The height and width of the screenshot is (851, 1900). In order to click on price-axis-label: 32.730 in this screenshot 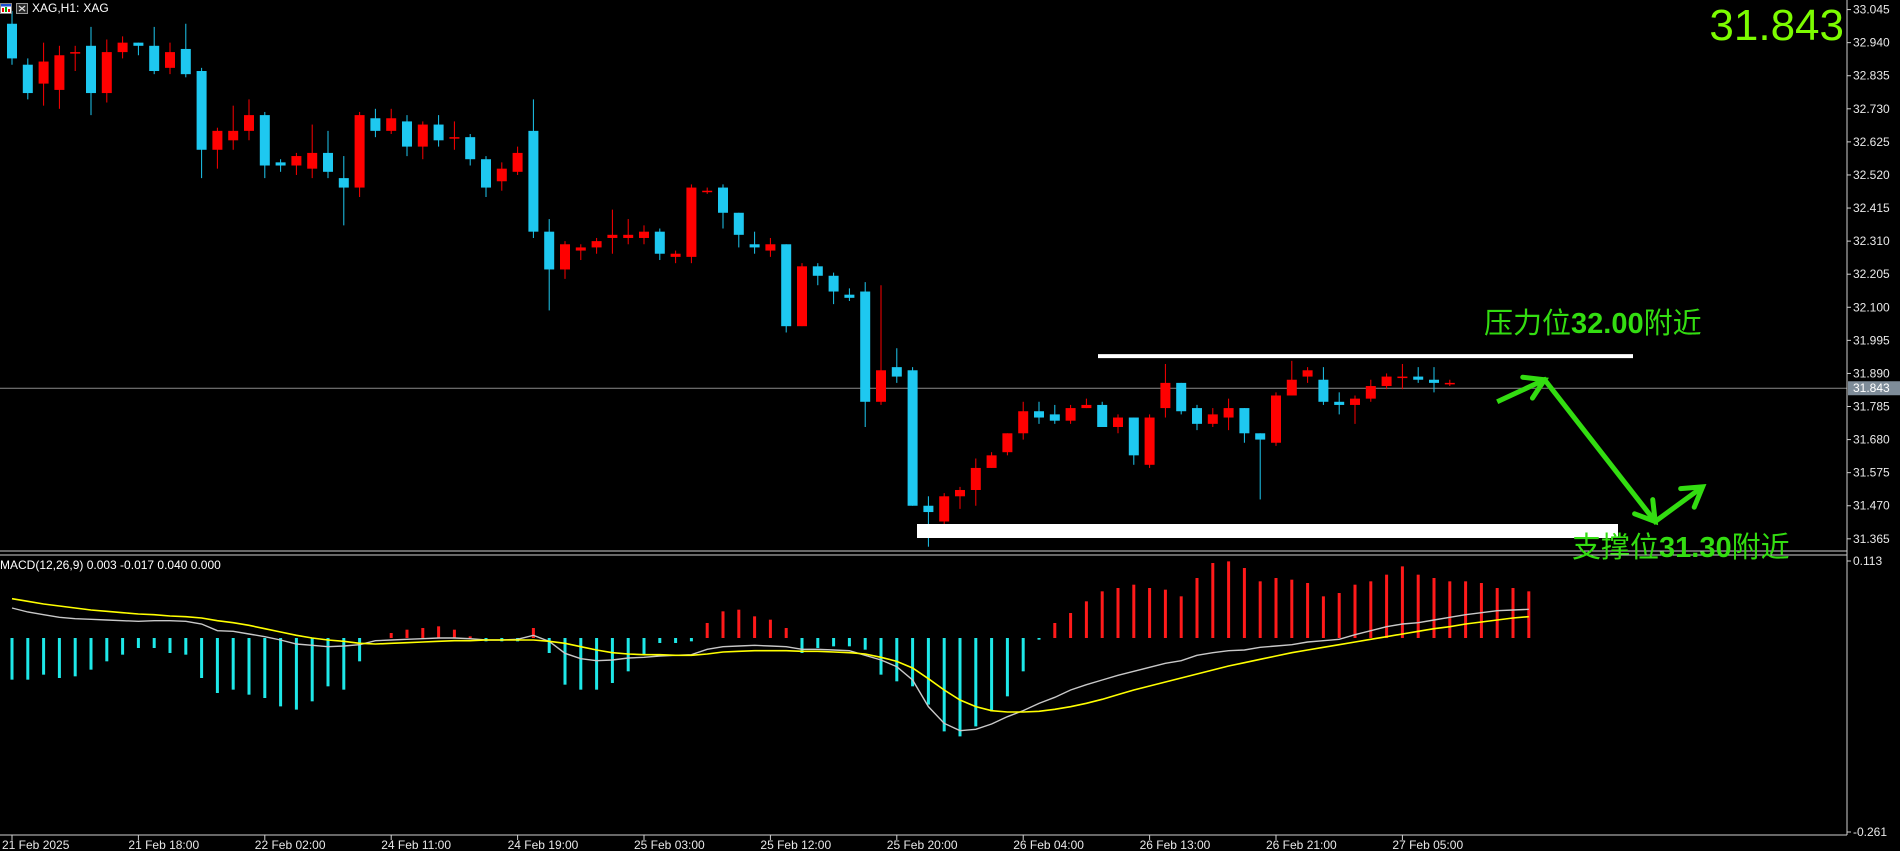, I will do `click(1871, 109)`.